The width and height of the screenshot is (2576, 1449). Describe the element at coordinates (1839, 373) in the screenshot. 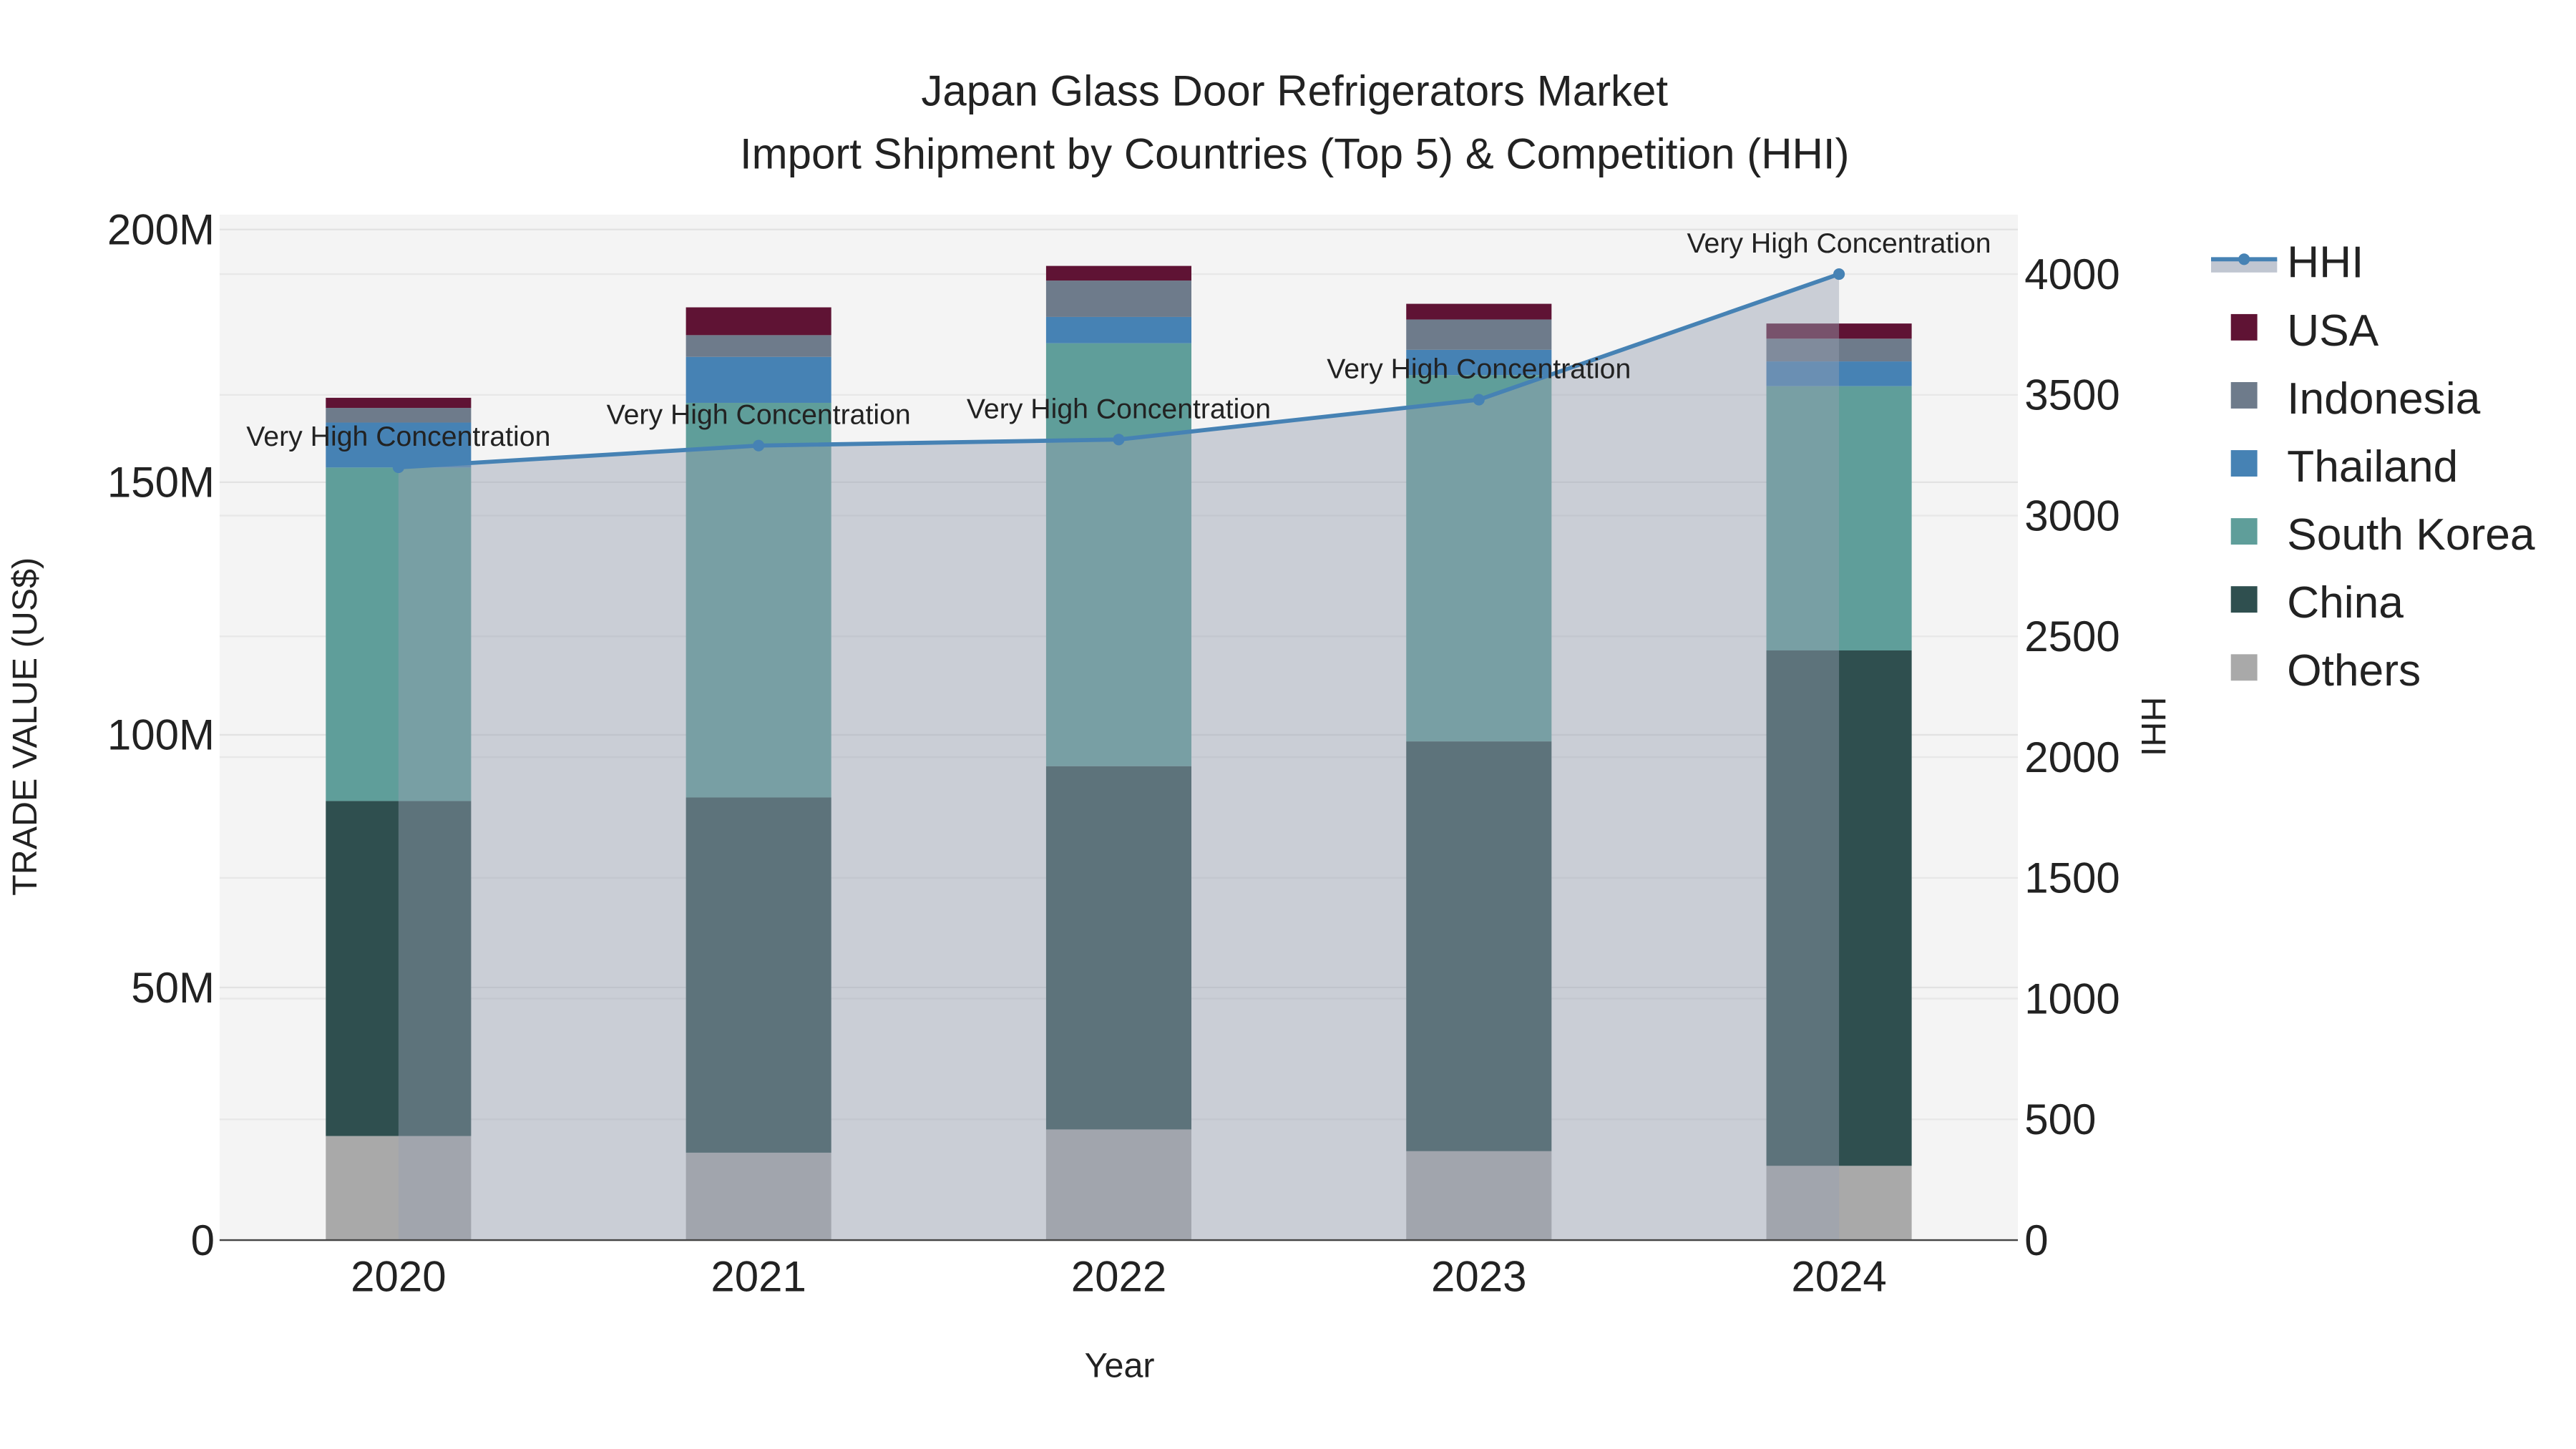

I see `bar-thailand-2024` at that location.